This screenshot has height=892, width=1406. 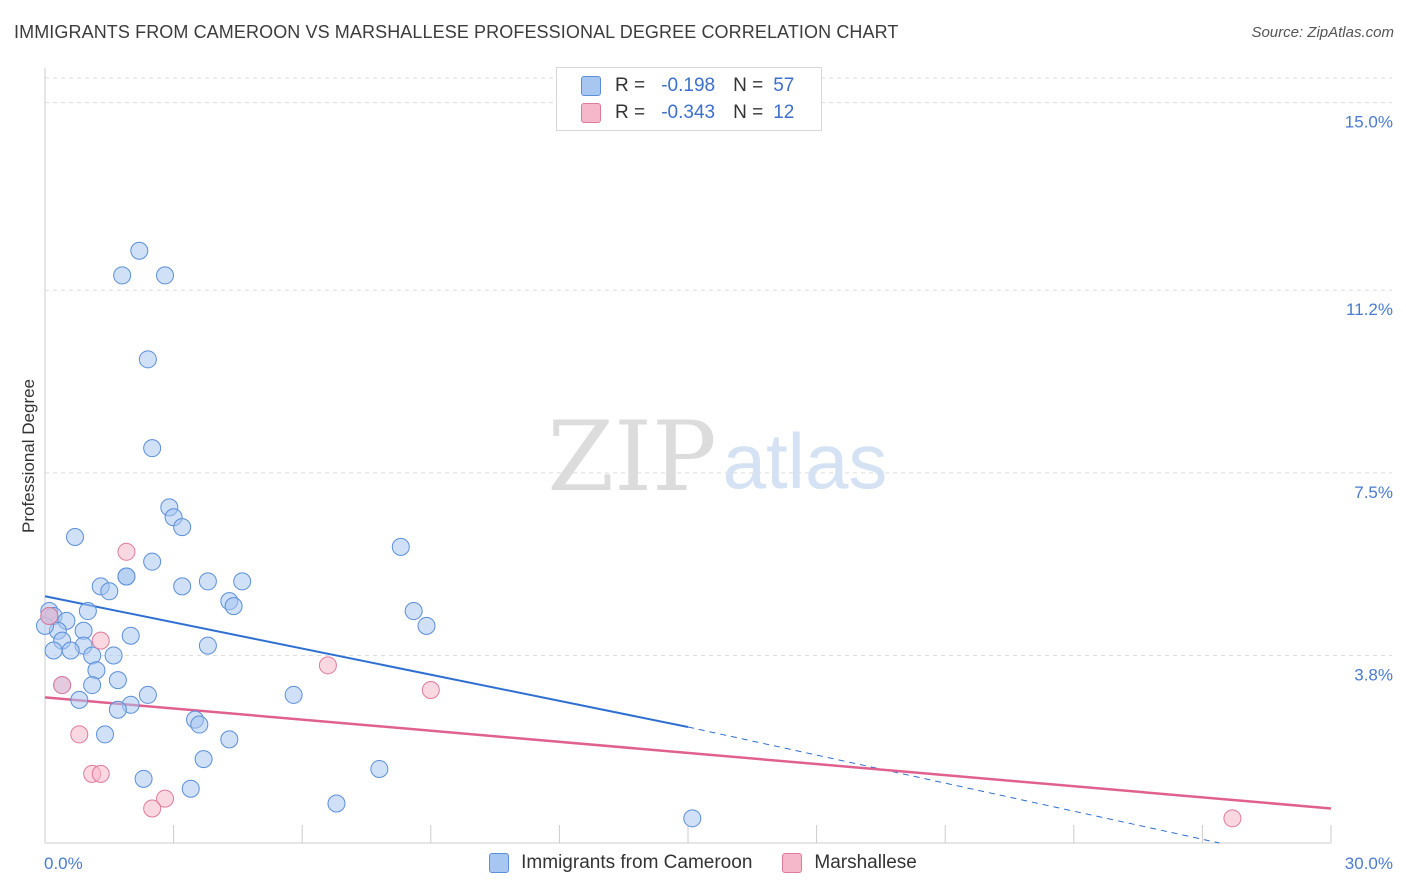 I want to click on legend-label-cameroon: Immigrants from Cameroon, so click(x=637, y=862).